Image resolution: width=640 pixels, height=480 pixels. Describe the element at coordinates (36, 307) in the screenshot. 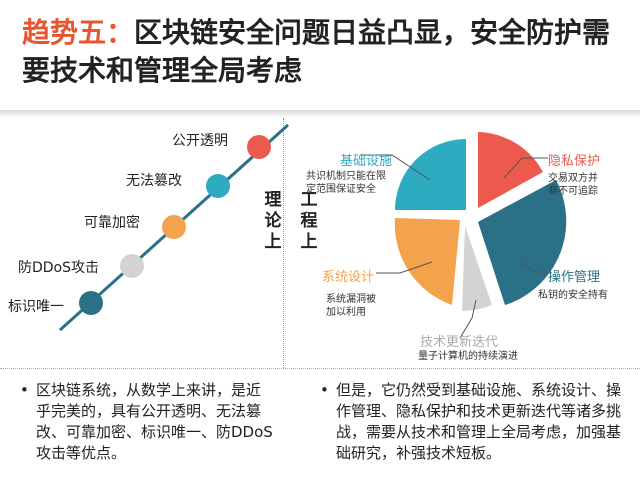

I see `point-label-unique-id: 标识唯一` at that location.